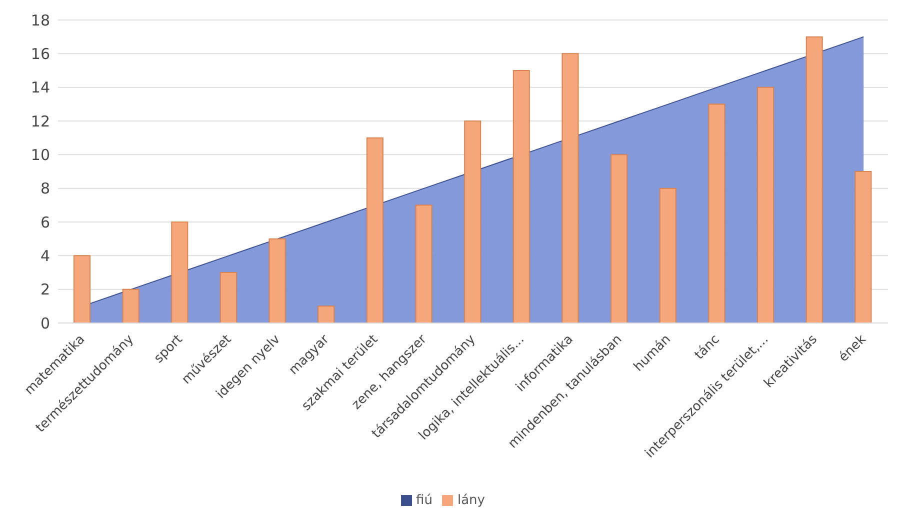  I want to click on y-tick-label: 16, so click(40, 53).